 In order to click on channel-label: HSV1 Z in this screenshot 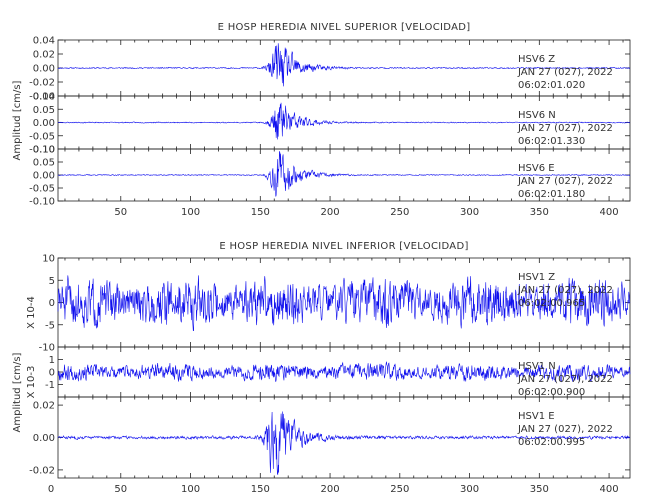, I will do `click(536, 277)`.